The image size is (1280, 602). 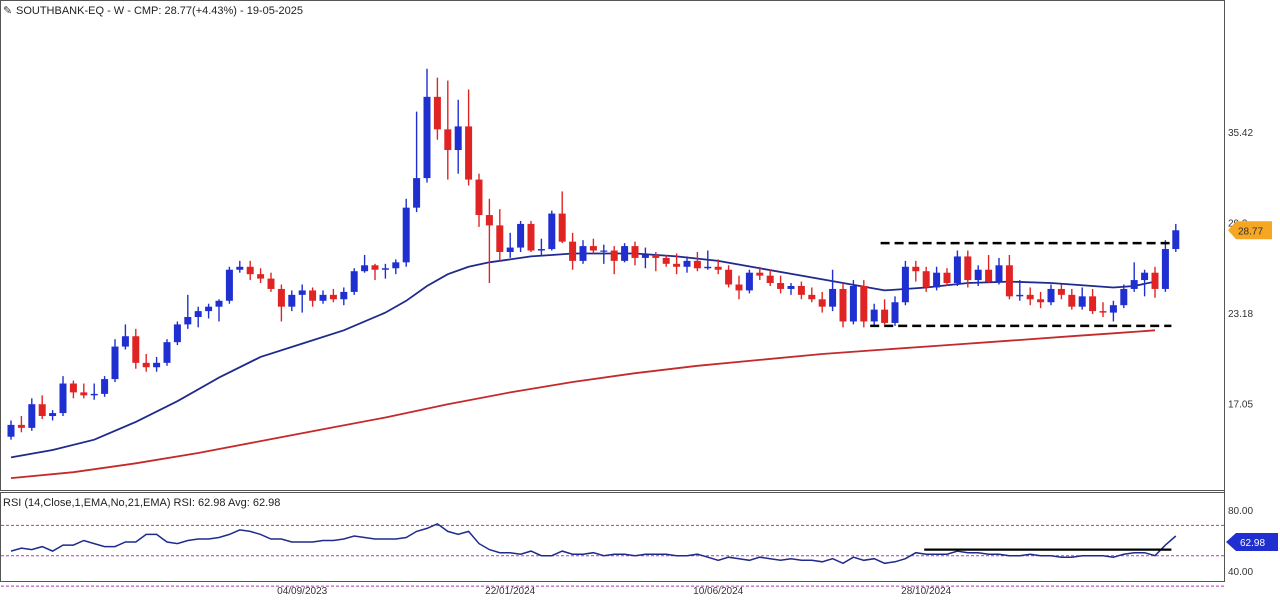 I want to click on last-rsi-value: 62.98, so click(x=1252, y=543).